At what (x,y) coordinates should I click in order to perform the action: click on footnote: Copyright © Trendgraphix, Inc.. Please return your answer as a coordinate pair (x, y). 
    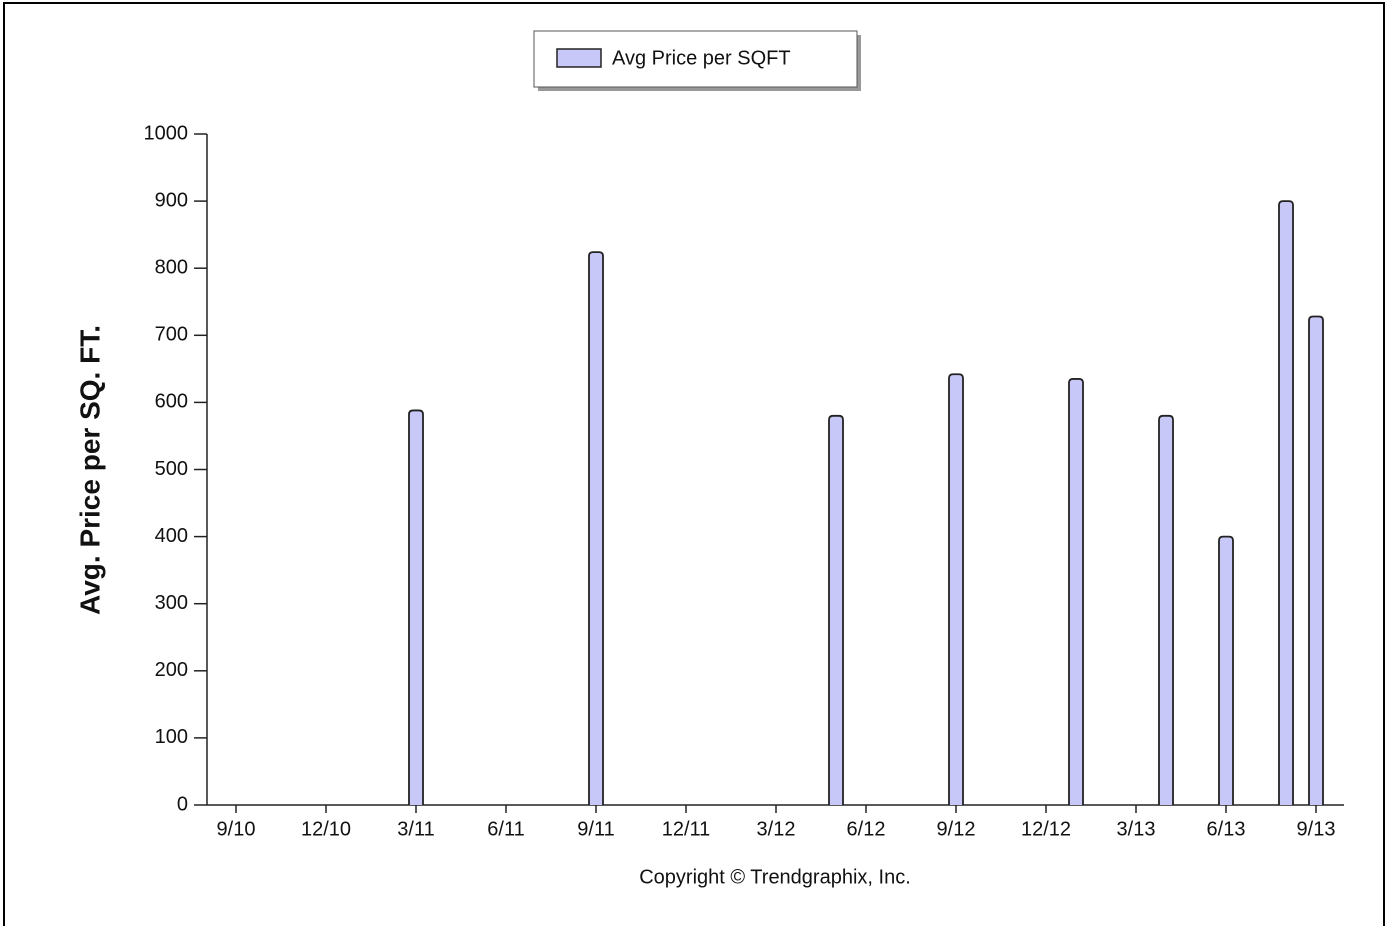
    Looking at the image, I should click on (775, 877).